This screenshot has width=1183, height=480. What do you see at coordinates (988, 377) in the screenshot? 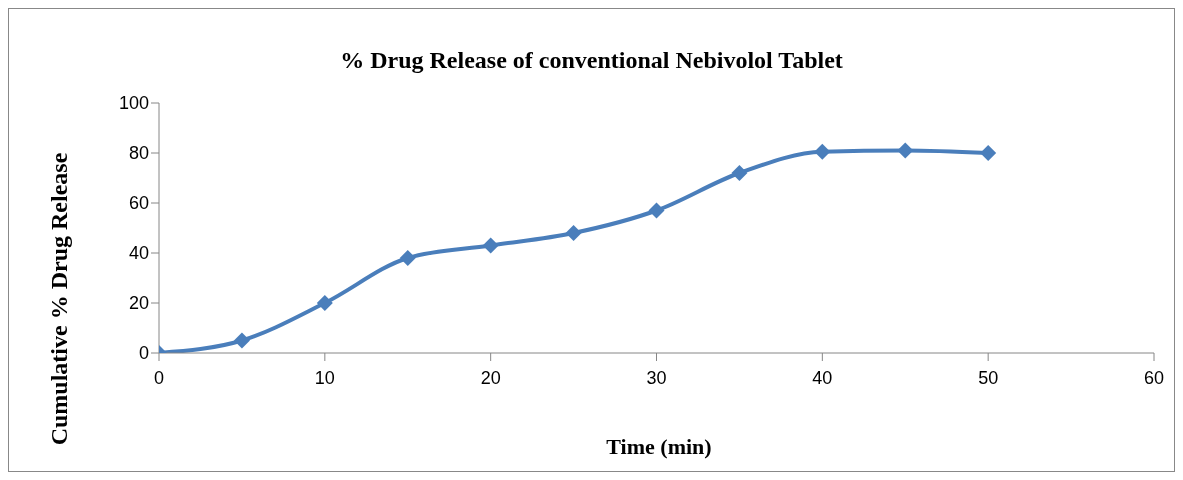
I see `x-tick-label: 50` at bounding box center [988, 377].